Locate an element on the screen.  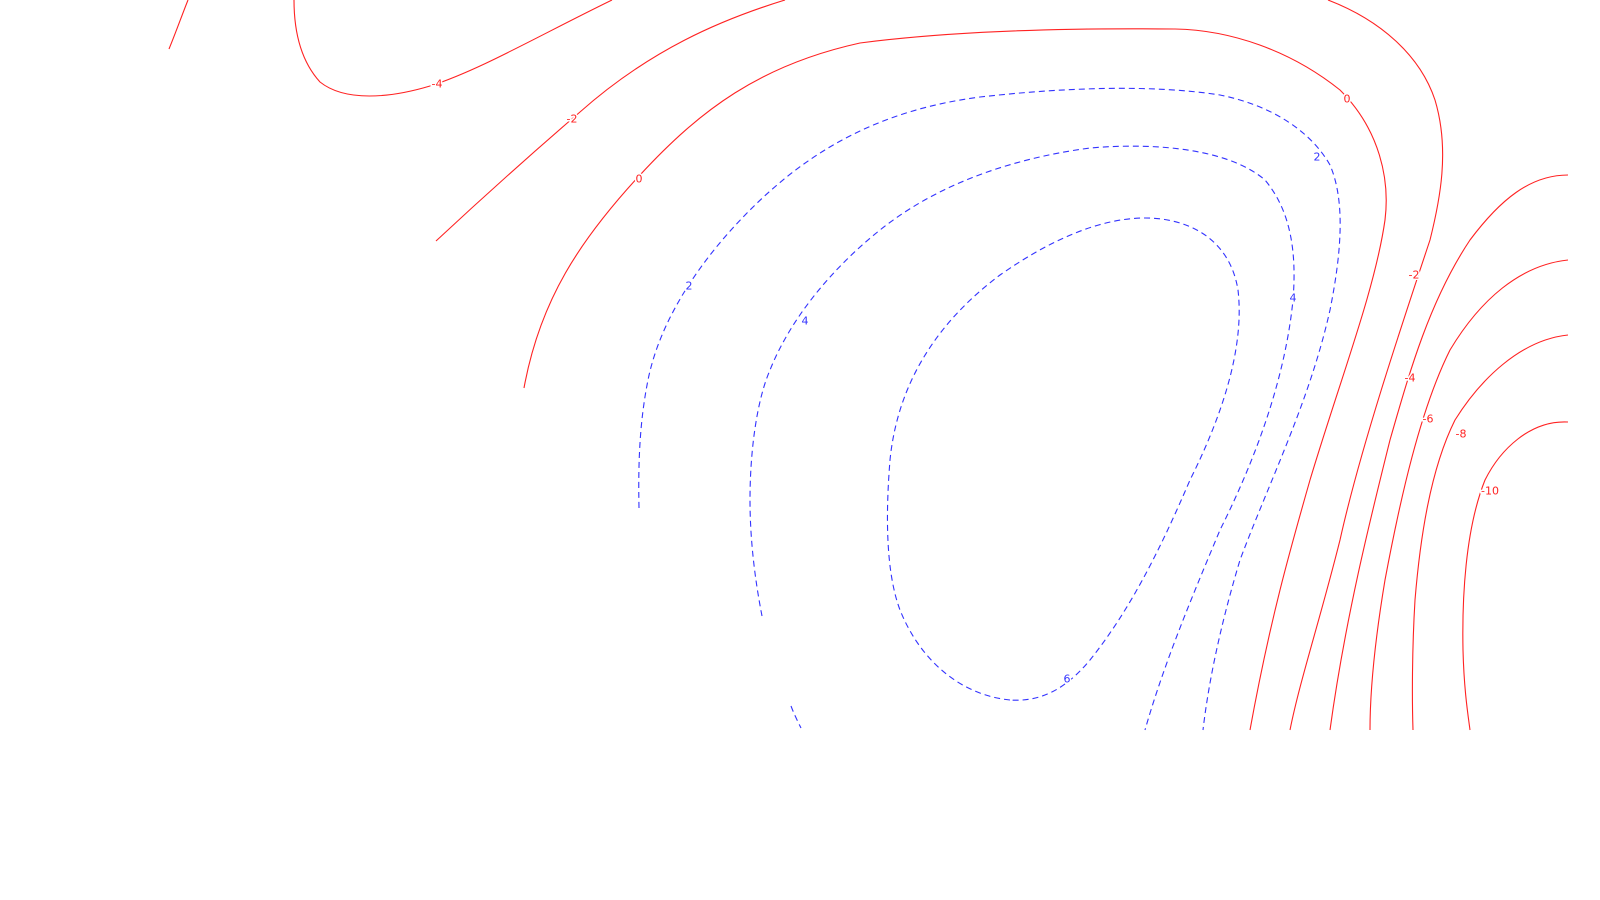
contour-label-level-minus-10: -10 is located at coordinates (1490, 491).